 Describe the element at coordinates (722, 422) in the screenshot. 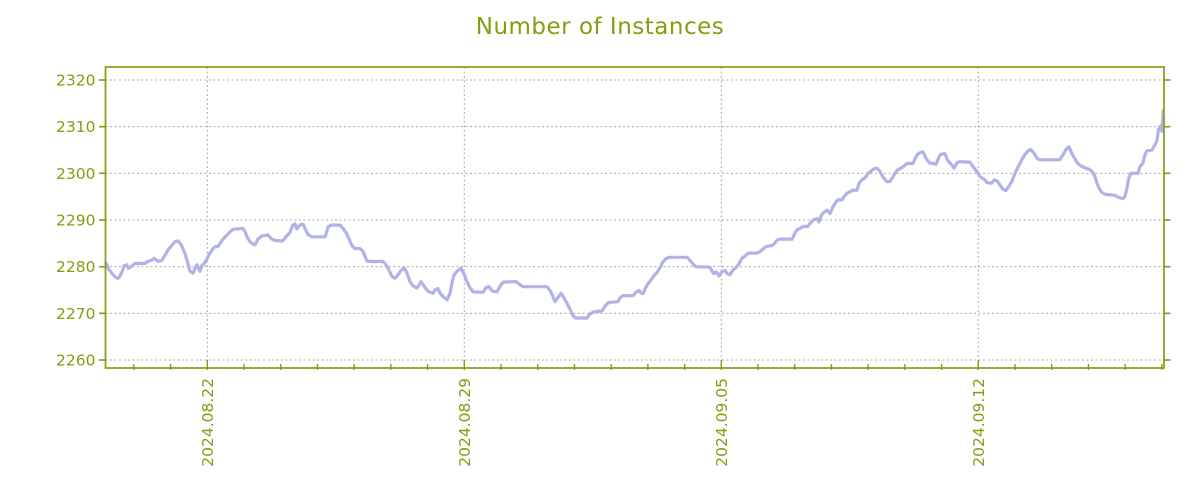

I see `x-tick-label: 2024.09.05` at that location.